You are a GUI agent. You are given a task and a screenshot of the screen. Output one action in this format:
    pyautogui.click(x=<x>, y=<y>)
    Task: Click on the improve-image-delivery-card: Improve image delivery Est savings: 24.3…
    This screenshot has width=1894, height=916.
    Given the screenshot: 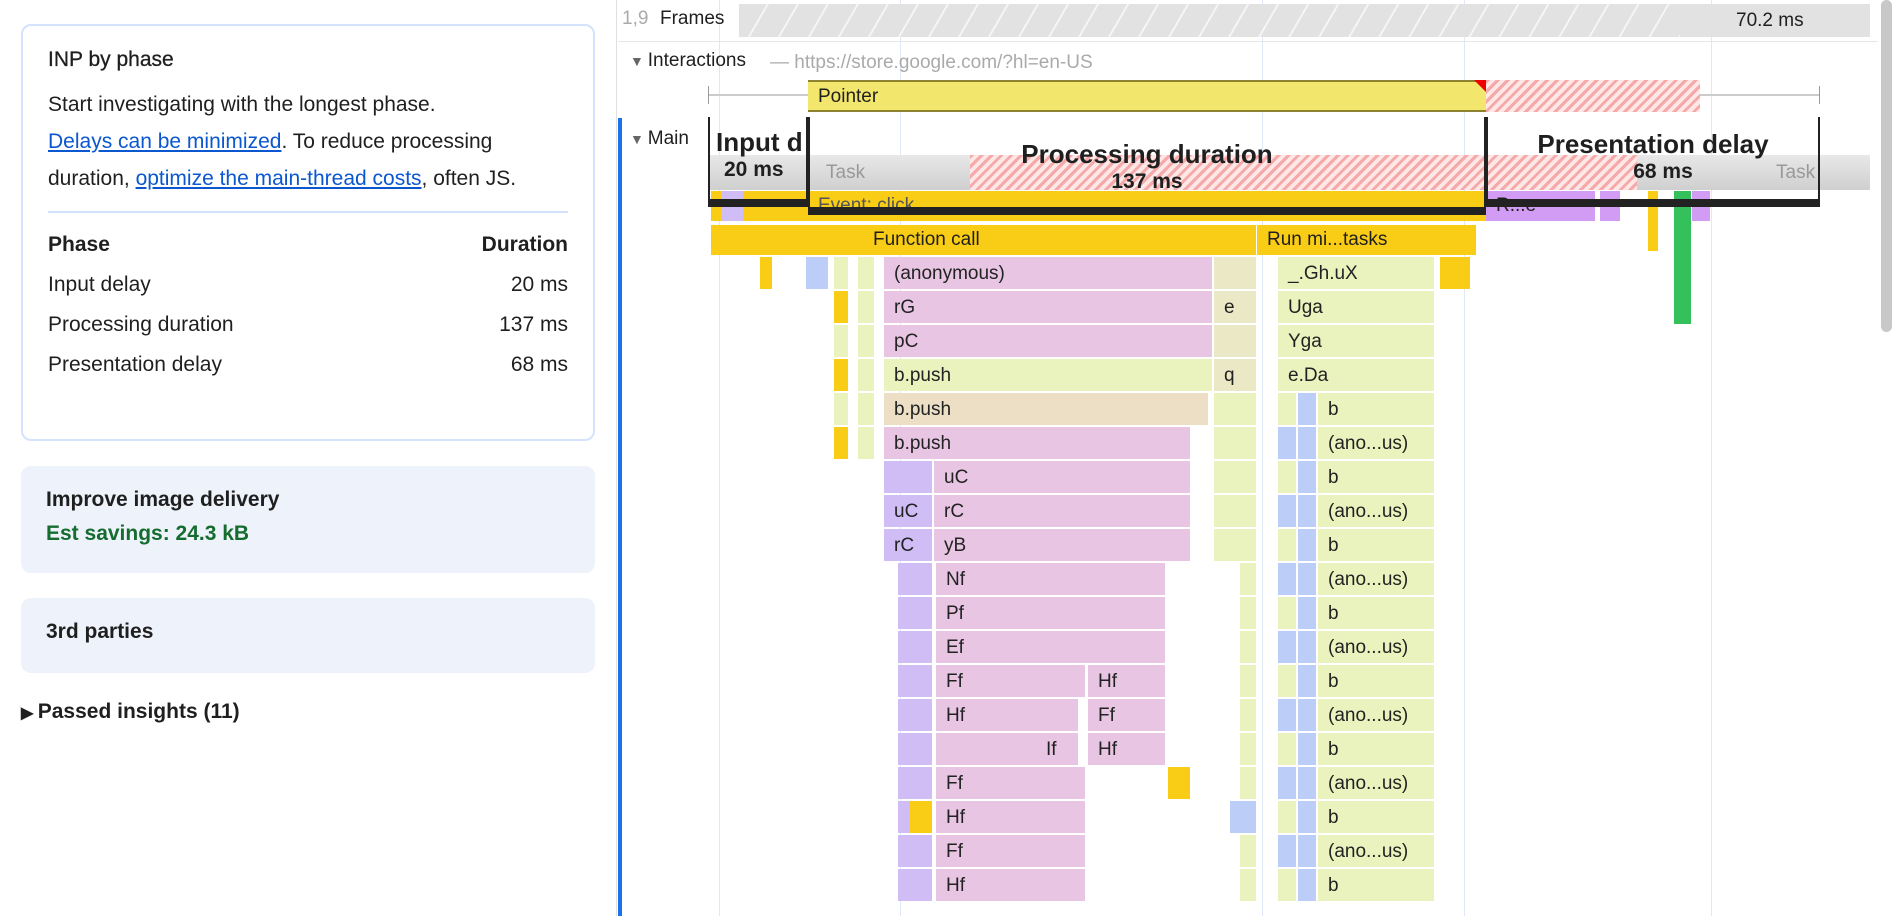 What is the action you would take?
    pyautogui.click(x=308, y=519)
    